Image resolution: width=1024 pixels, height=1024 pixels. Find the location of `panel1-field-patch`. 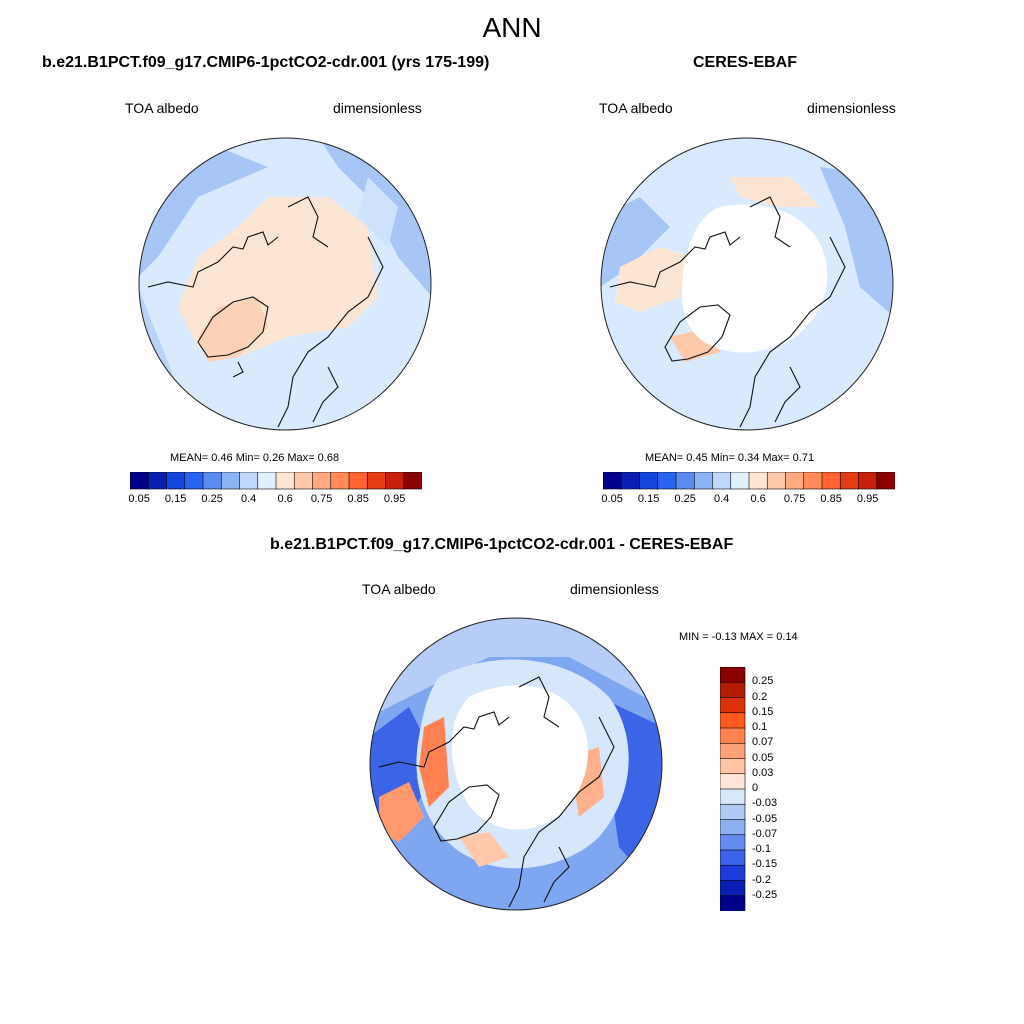

panel1-field-patch is located at coordinates (378, 212).